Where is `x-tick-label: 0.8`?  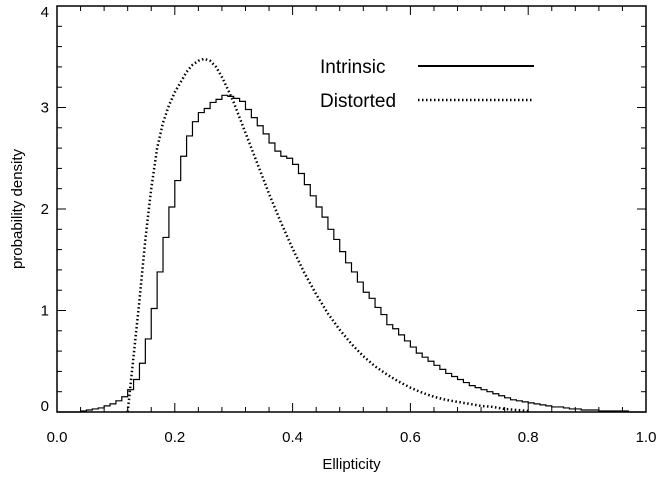 x-tick-label: 0.8 is located at coordinates (528, 437).